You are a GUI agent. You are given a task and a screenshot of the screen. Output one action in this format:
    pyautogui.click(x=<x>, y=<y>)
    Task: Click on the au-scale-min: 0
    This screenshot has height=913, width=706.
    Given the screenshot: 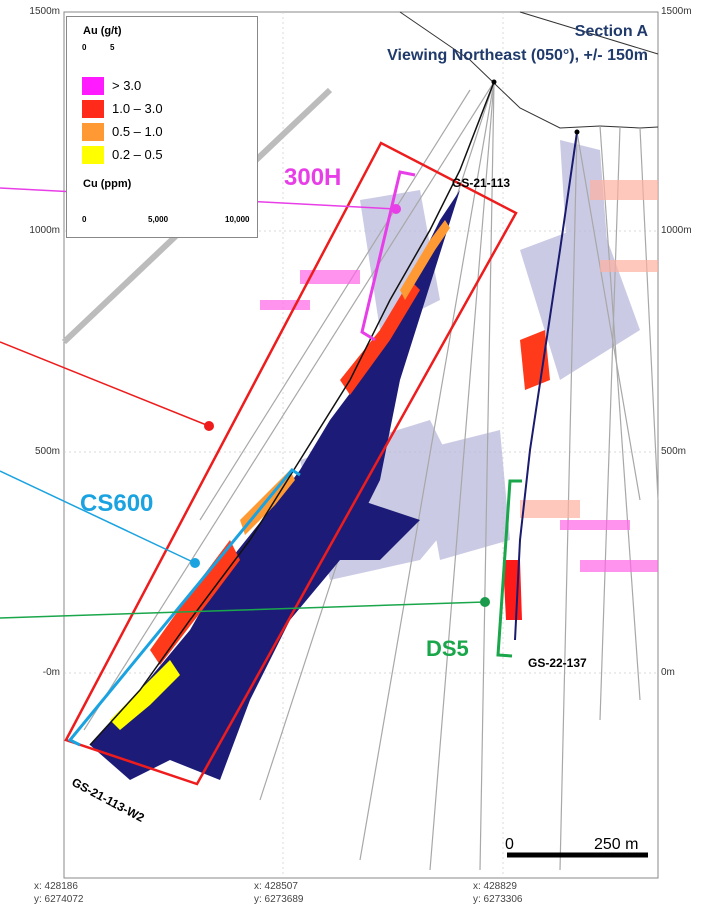 What is the action you would take?
    pyautogui.click(x=84, y=47)
    